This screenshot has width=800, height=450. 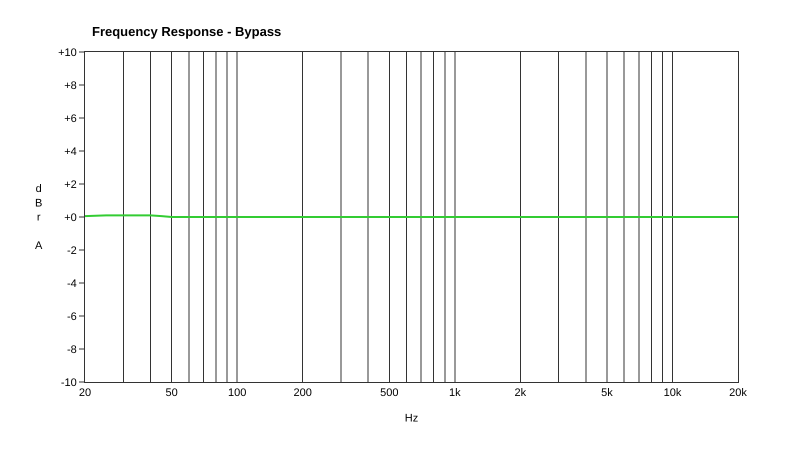 I want to click on y-tick-label: -4, so click(x=72, y=284).